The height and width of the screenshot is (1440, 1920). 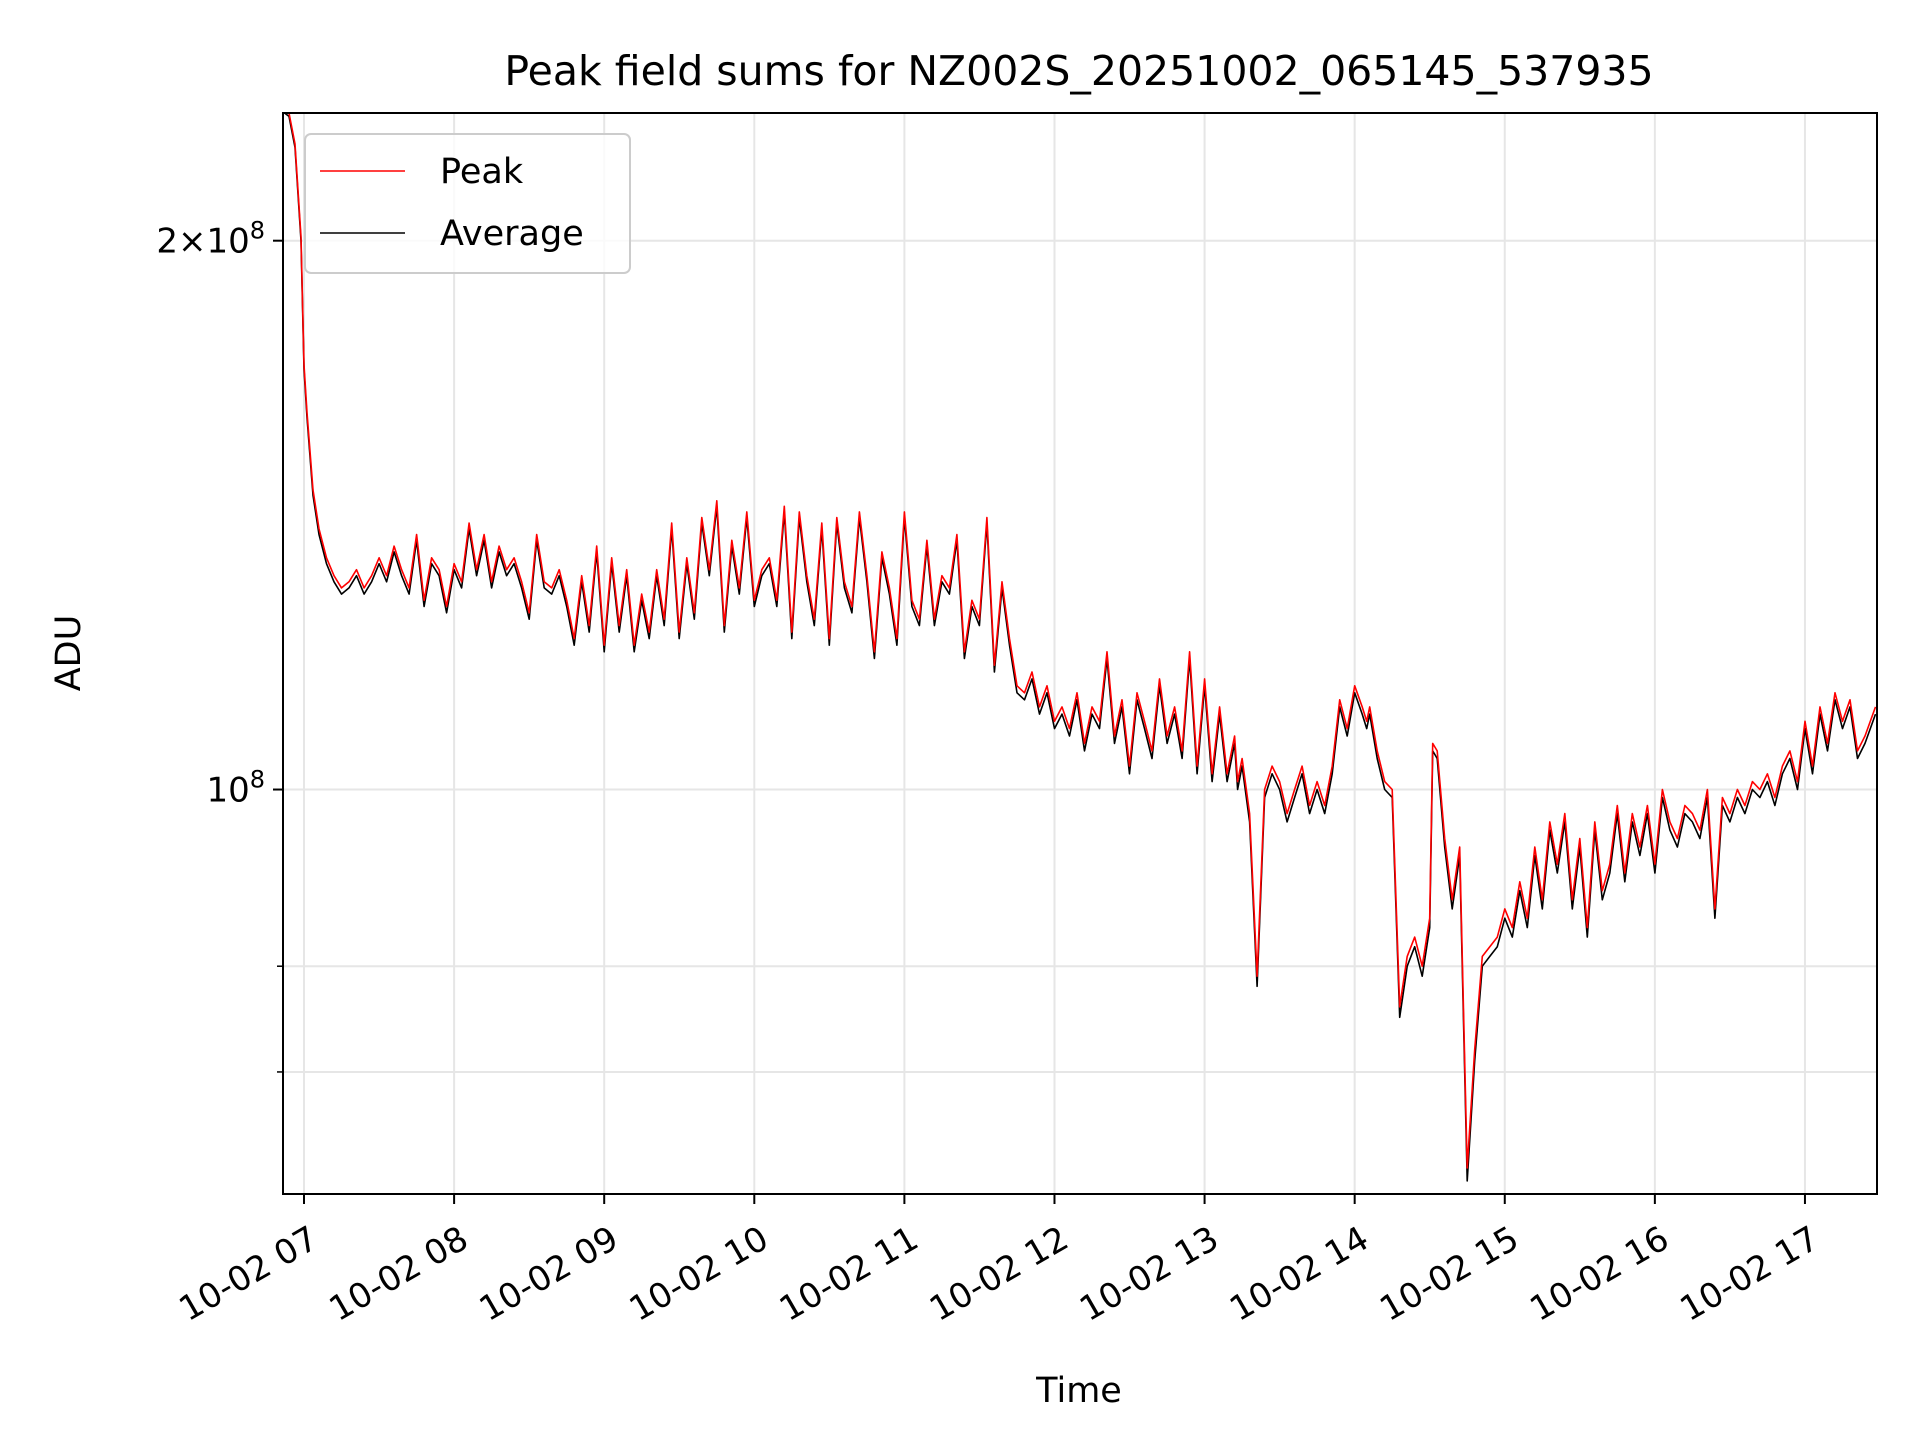 I want to click on legend-box, so click(x=467, y=203).